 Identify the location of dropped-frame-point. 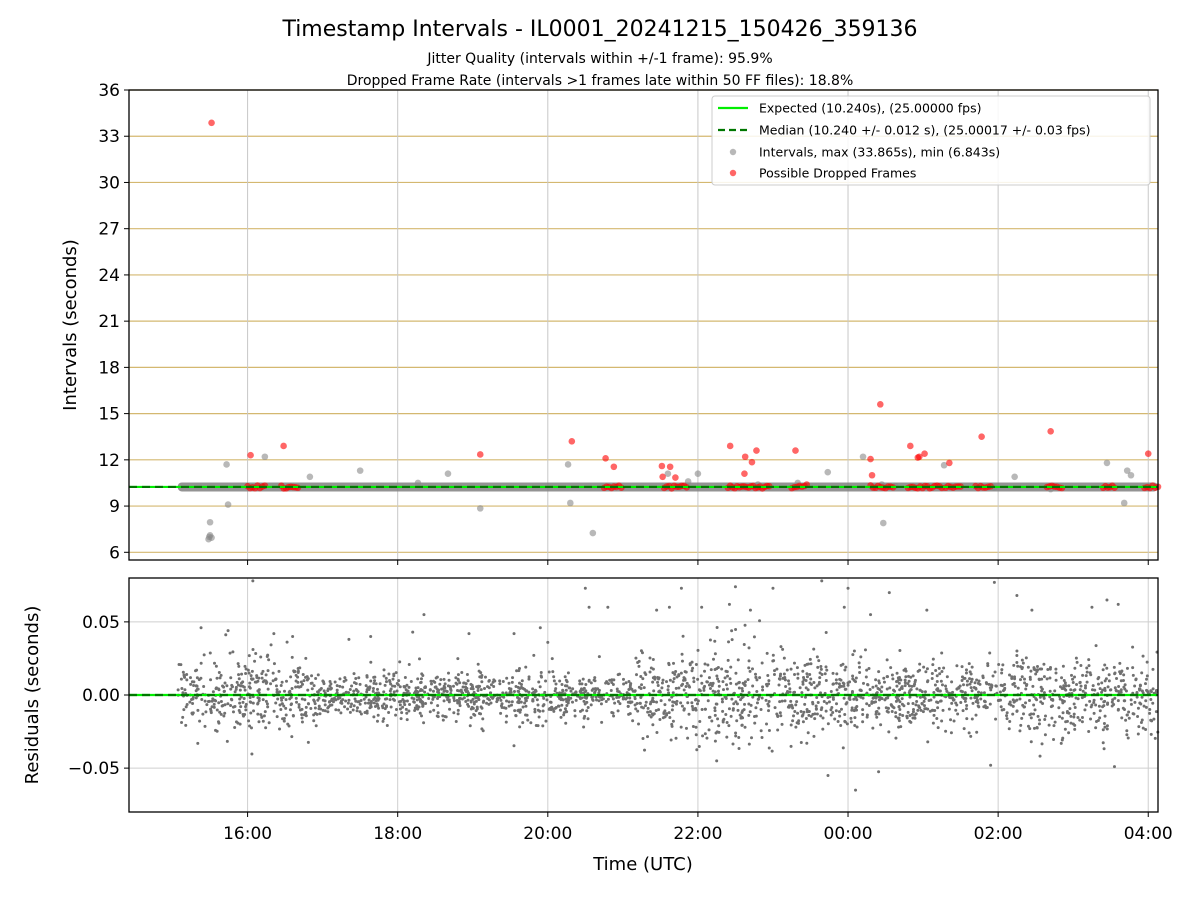
(981, 437).